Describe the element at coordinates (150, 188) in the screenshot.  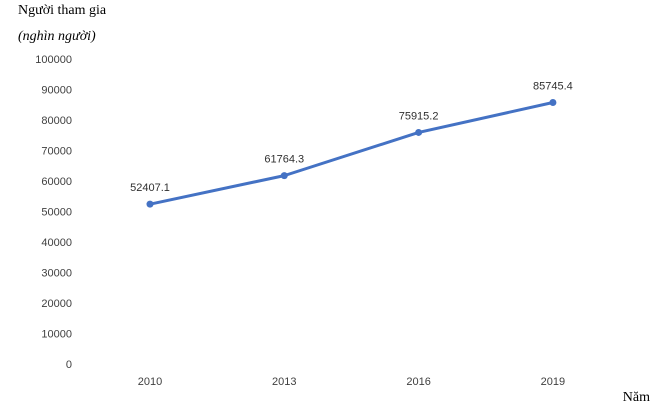
I see `data-label: 52407.1` at that location.